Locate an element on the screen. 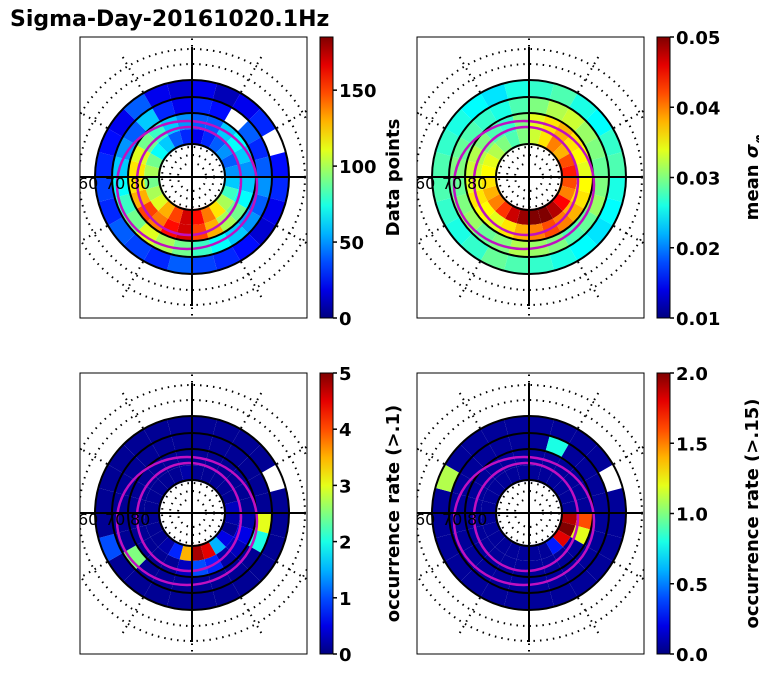  colorbar-tick-label: 0.01 is located at coordinates (698, 319).